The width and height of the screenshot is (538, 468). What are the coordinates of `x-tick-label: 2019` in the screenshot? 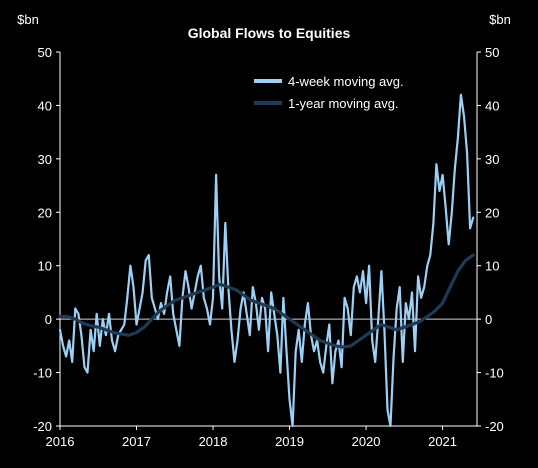 It's located at (289, 441).